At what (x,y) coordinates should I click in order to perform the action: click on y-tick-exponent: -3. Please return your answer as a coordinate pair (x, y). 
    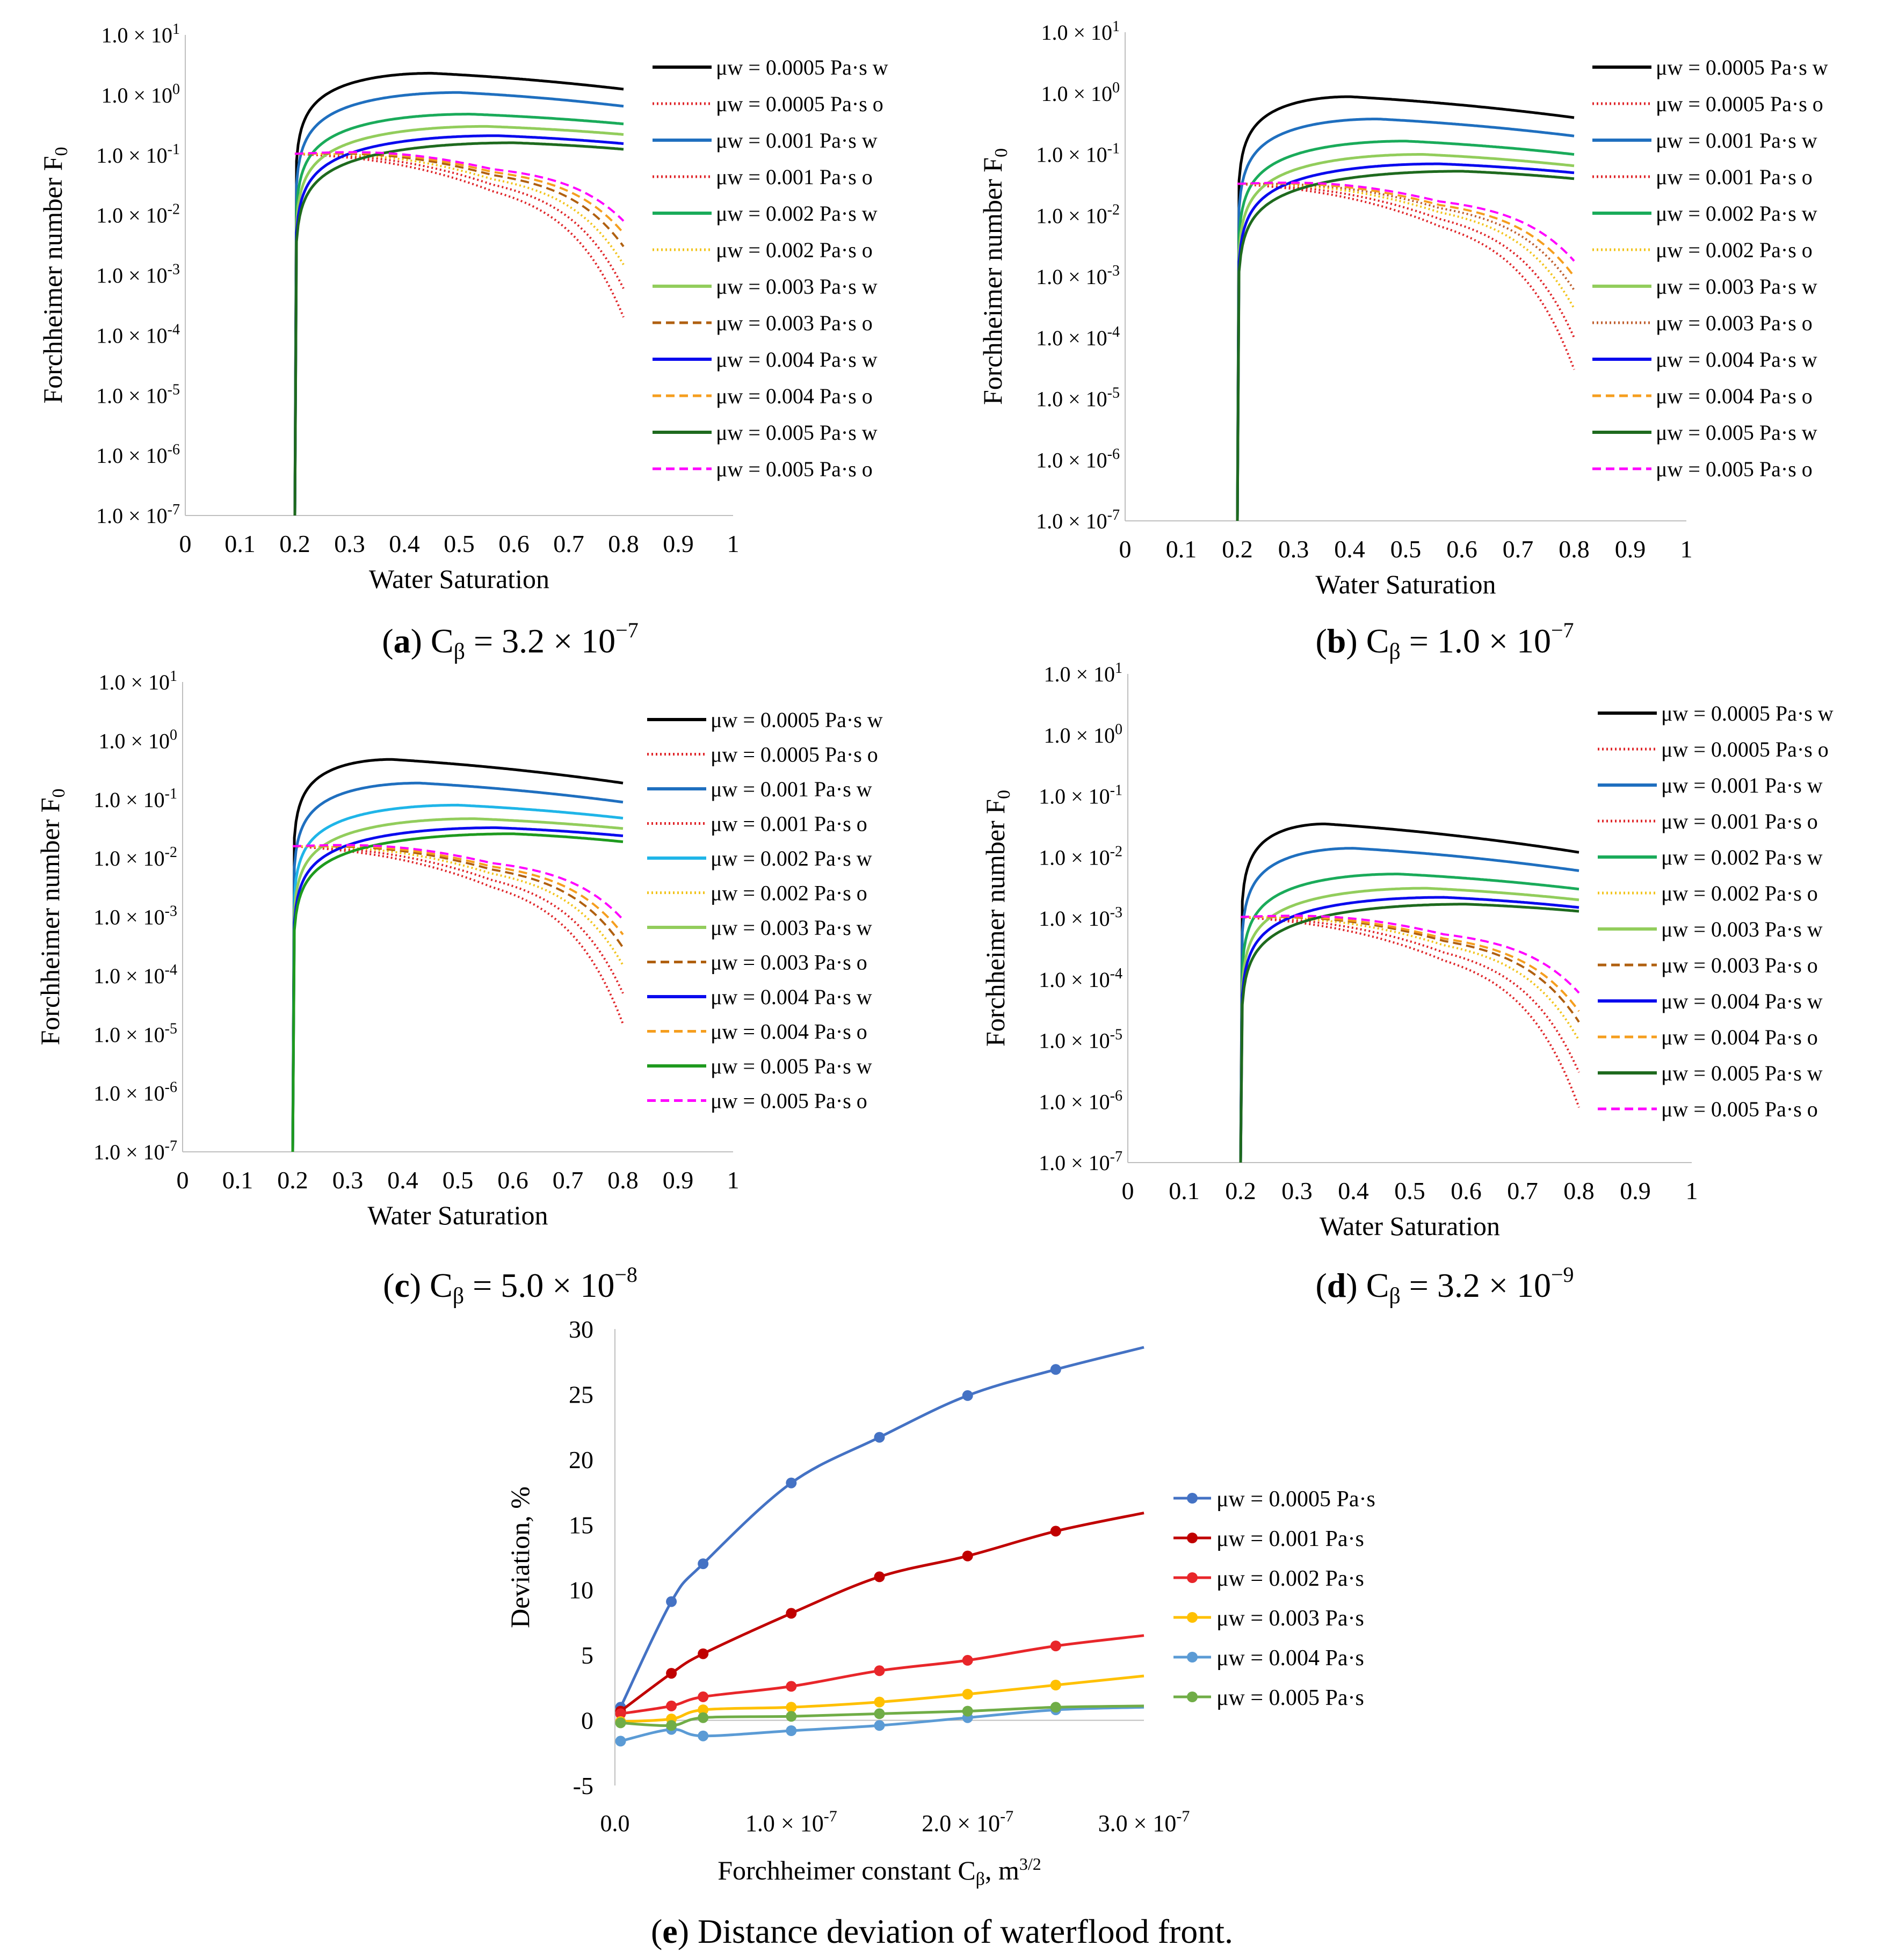
    Looking at the image, I should click on (174, 270).